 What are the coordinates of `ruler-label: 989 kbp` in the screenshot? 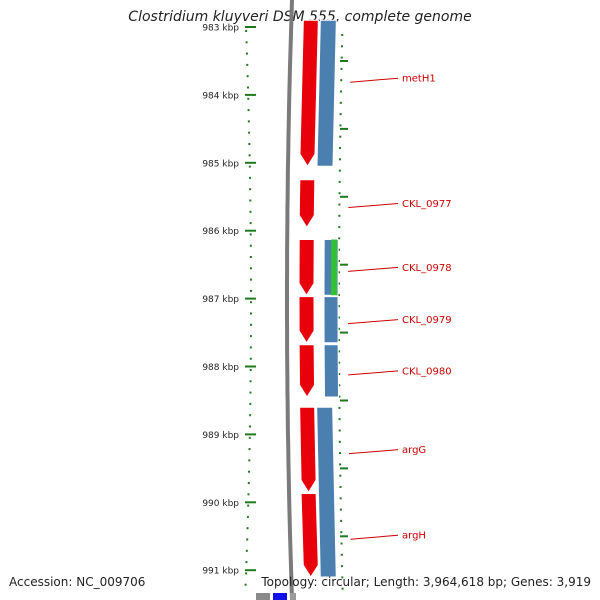 It's located at (220, 436).